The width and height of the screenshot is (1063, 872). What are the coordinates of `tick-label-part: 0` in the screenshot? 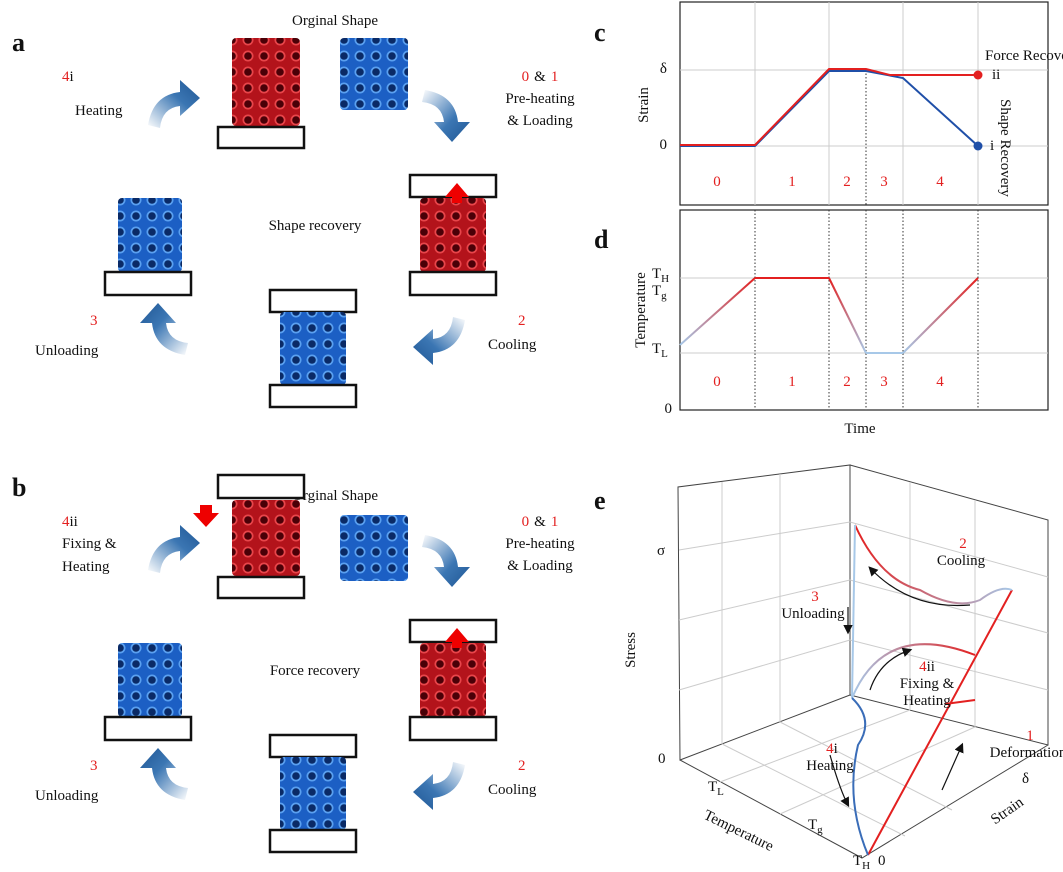 It's located at (662, 759).